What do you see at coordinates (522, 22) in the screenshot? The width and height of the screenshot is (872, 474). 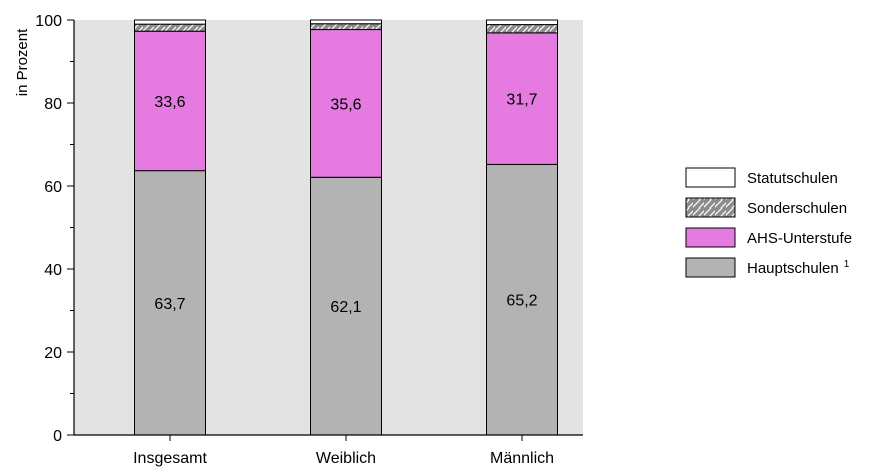 I see `bar-segment-statutschulen-mannlich` at bounding box center [522, 22].